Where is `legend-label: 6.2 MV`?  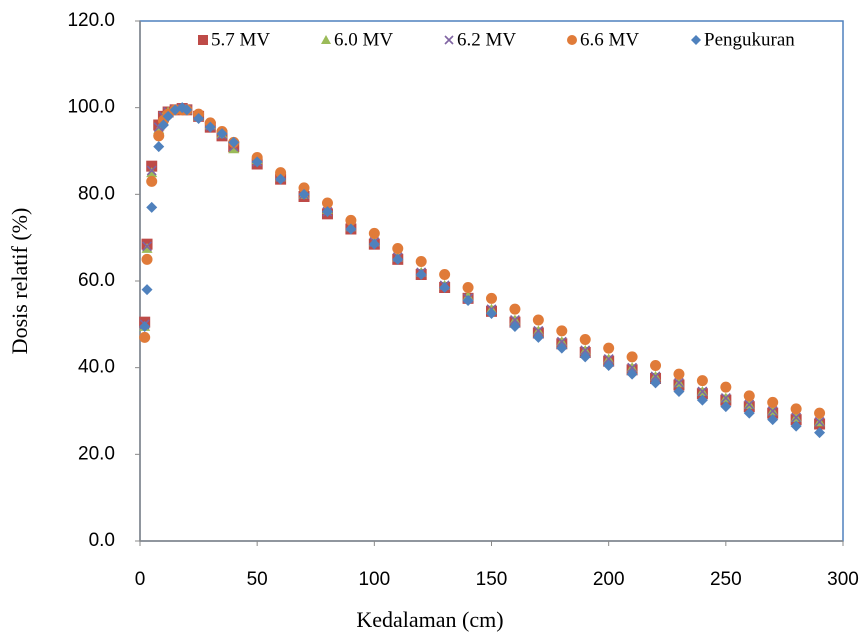 legend-label: 6.2 MV is located at coordinates (486, 39).